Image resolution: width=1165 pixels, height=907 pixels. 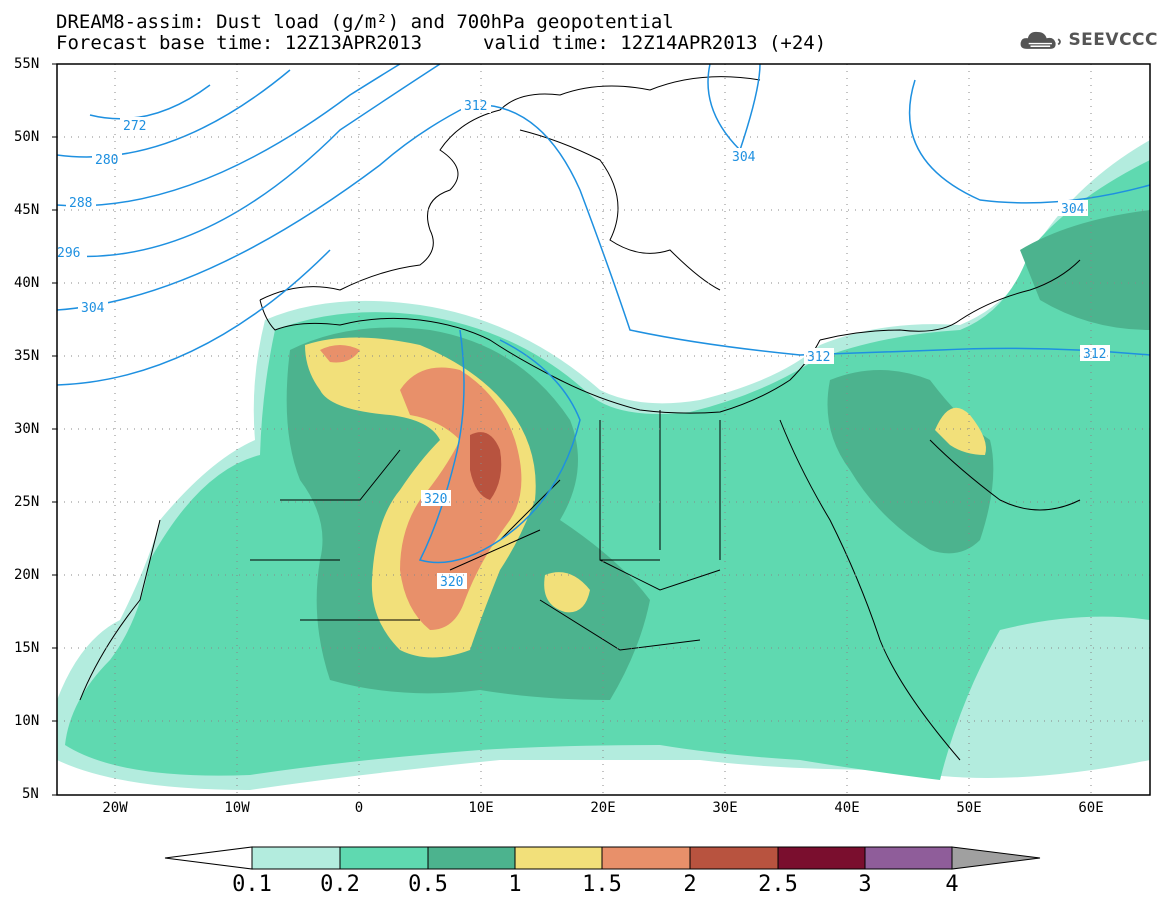 I want to click on axis-ticks, so click(x=54, y=429).